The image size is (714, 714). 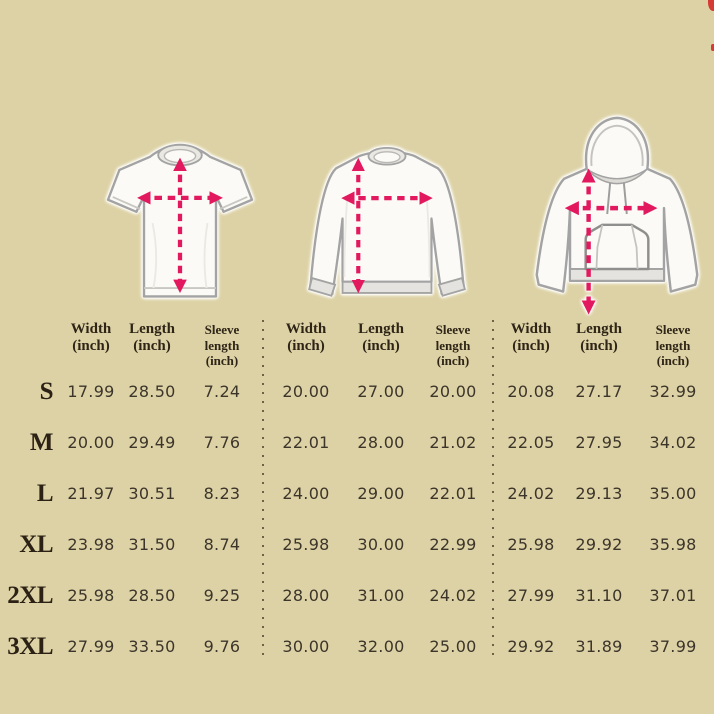 What do you see at coordinates (30, 646) in the screenshot?
I see `size-label-3xl: 3XL` at bounding box center [30, 646].